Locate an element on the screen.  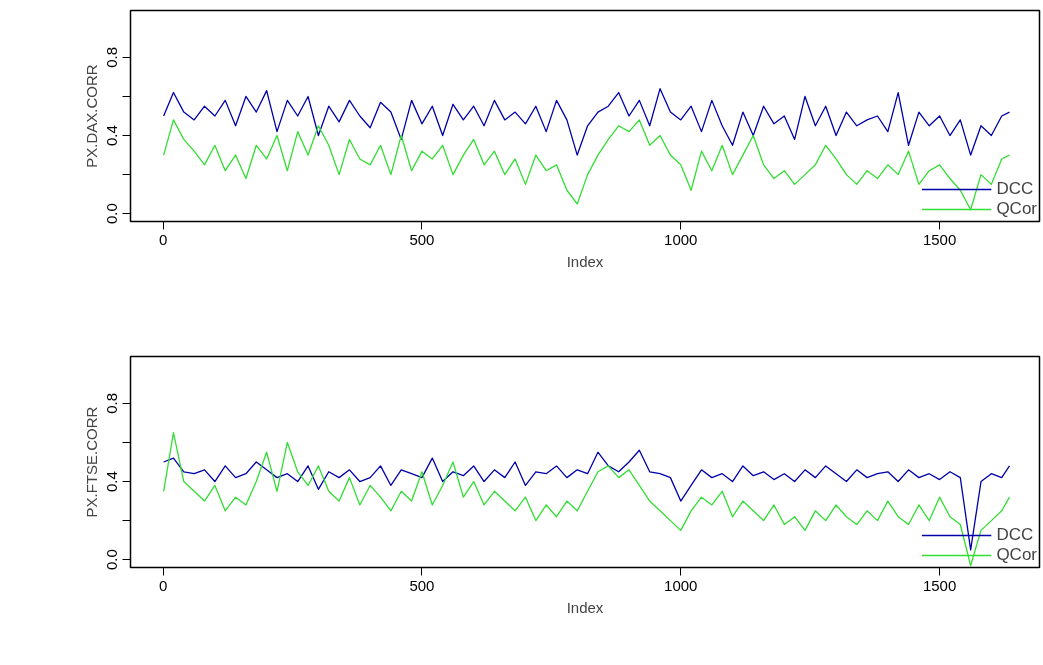
y-axis-title: PX.DAX.CORR is located at coordinates (91, 116).